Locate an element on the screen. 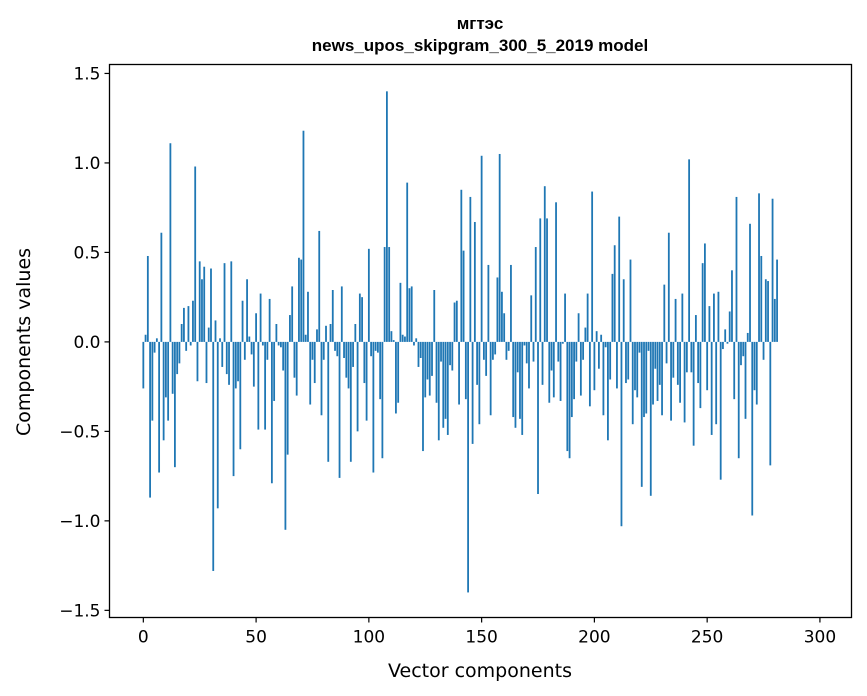 The height and width of the screenshot is (696, 867). x-axis-ticks: 0 50 100 150 200 250 300 is located at coordinates (487, 632).